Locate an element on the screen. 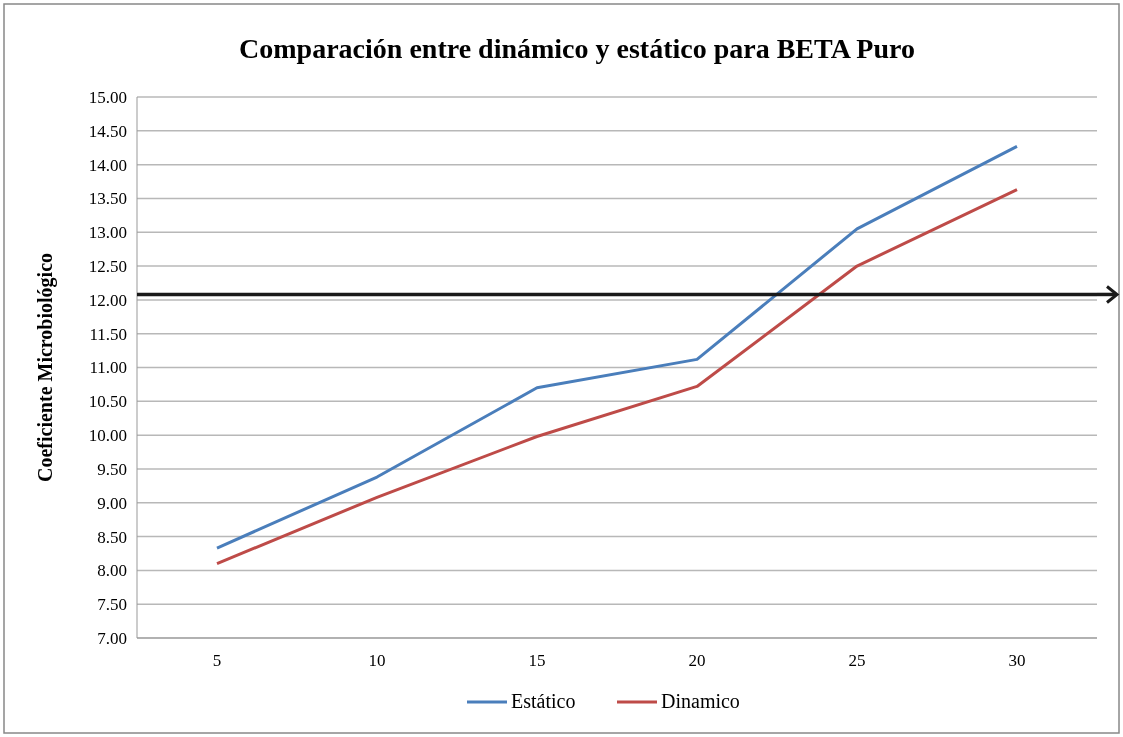  x-tick-label: 10 is located at coordinates (377, 660).